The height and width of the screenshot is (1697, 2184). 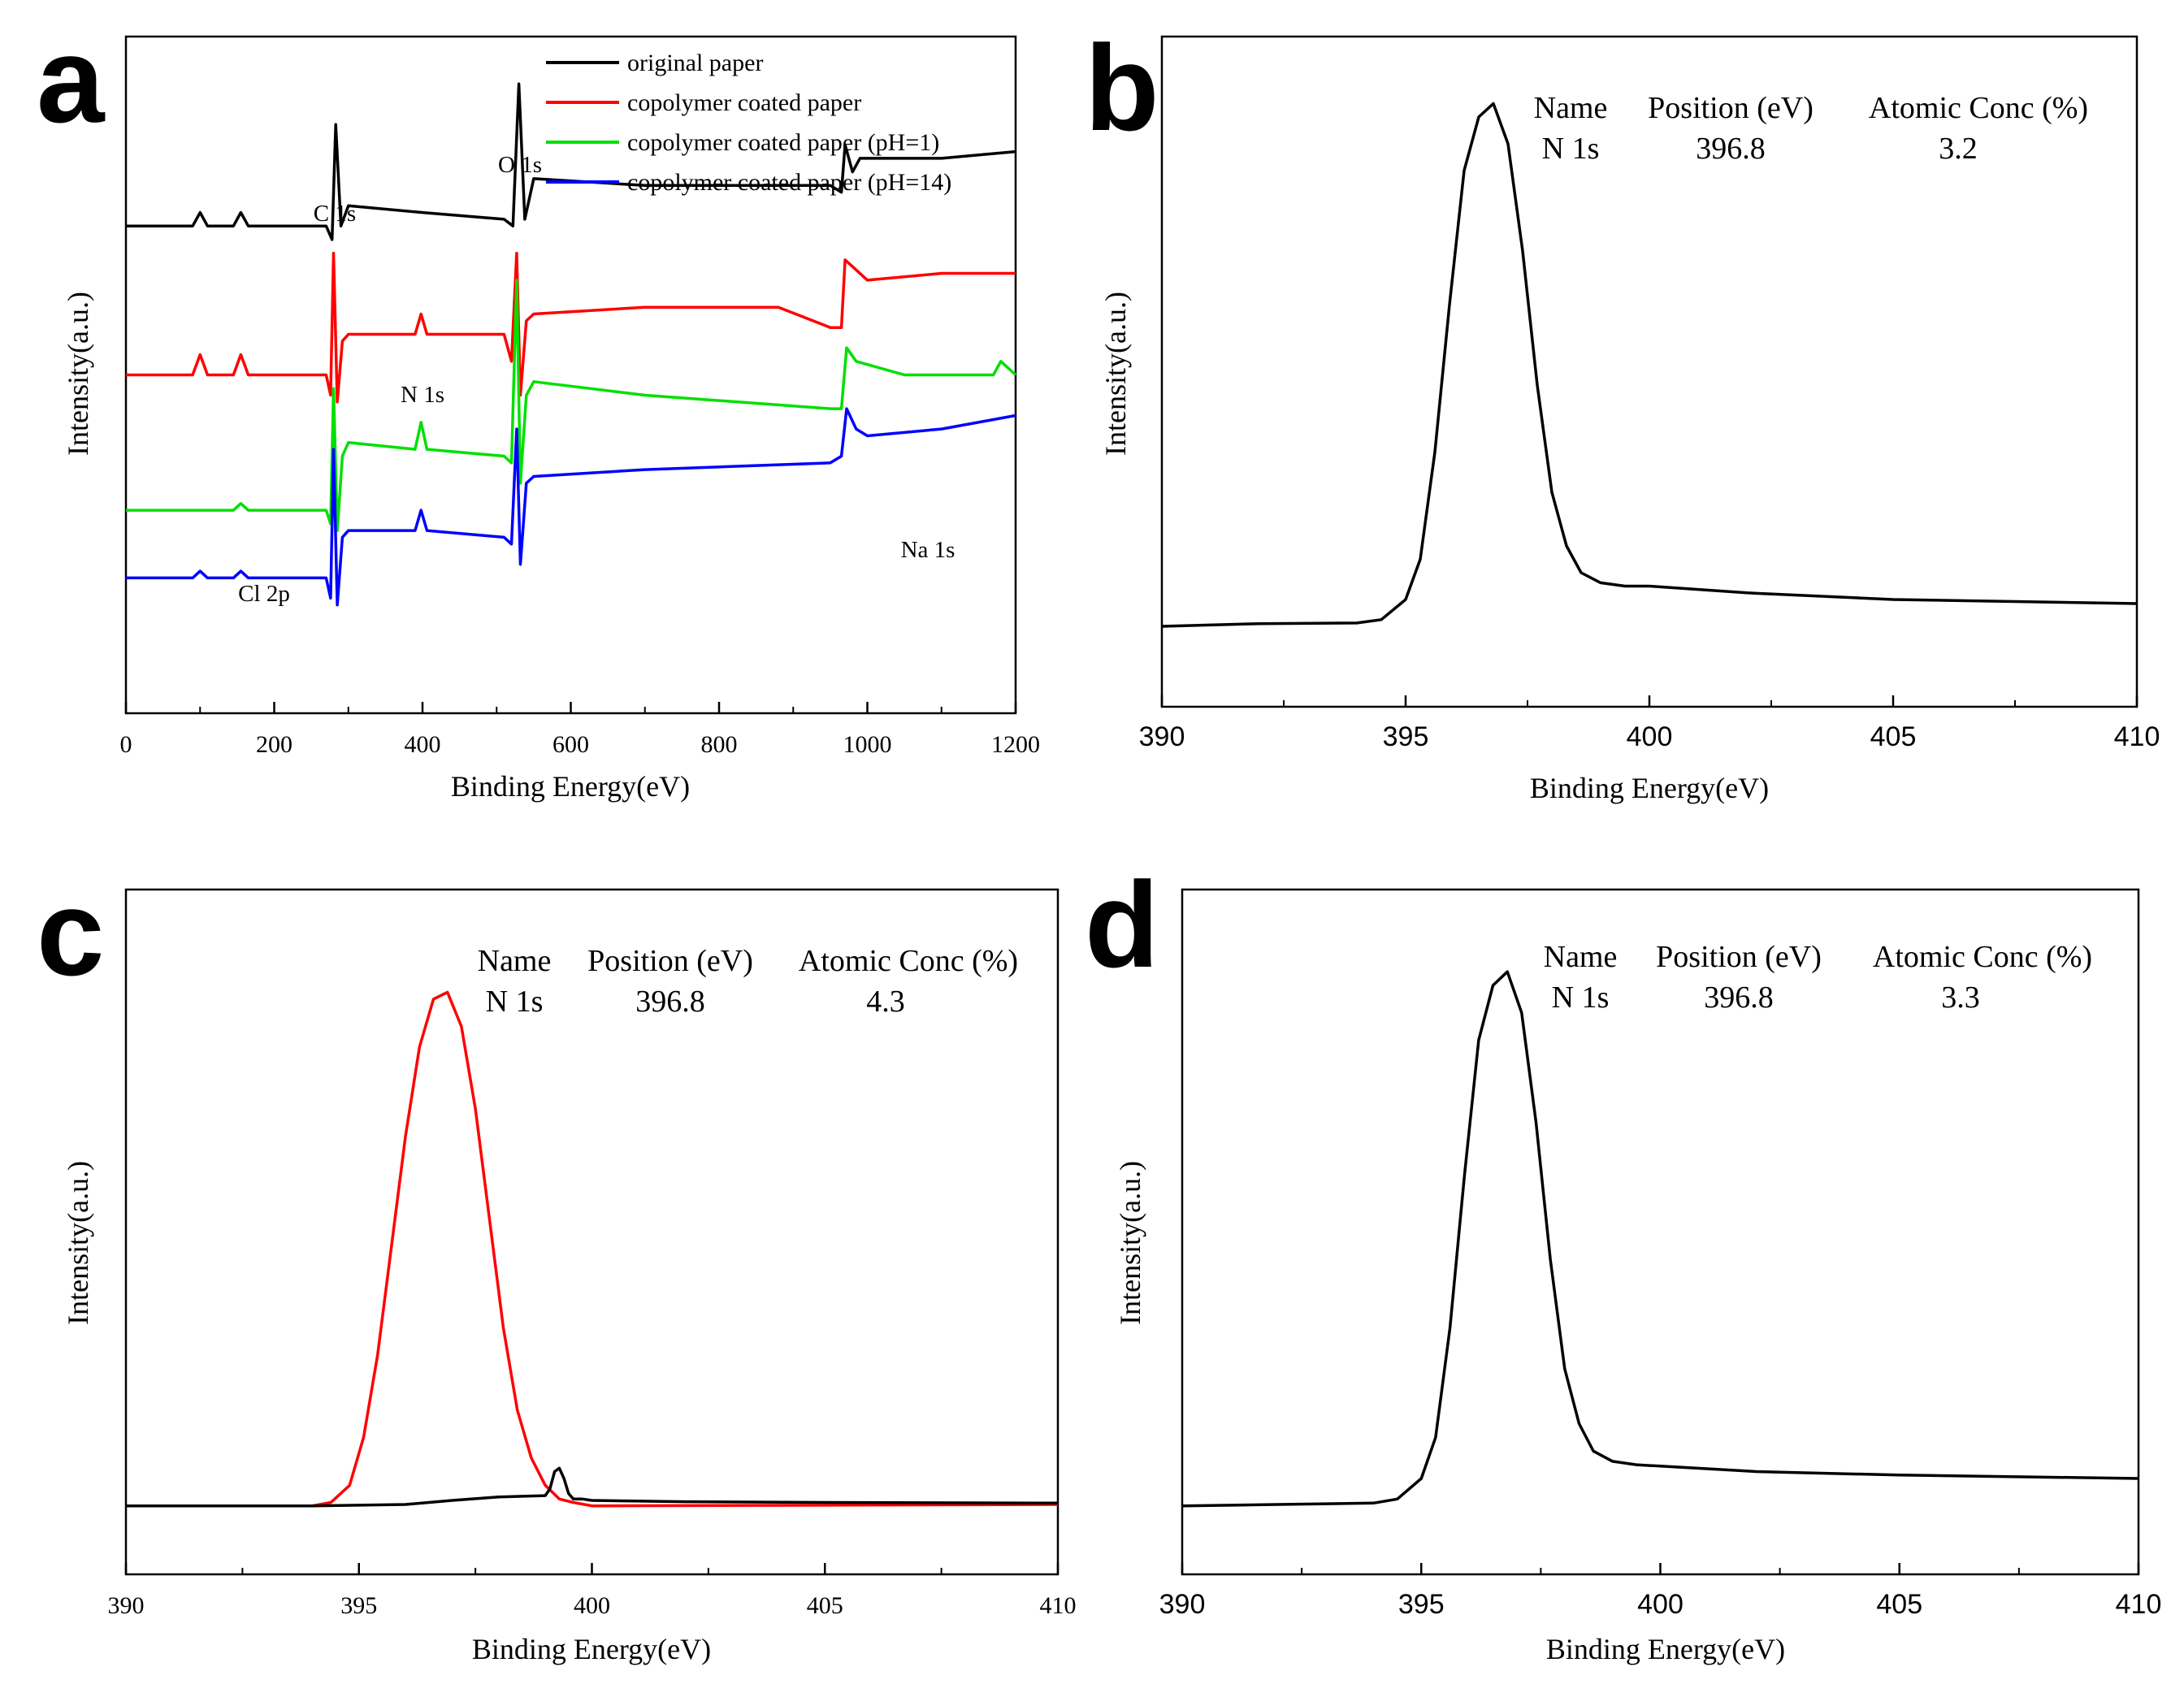 What do you see at coordinates (825, 1605) in the screenshot?
I see `x-tick-label-c-3: 405` at bounding box center [825, 1605].